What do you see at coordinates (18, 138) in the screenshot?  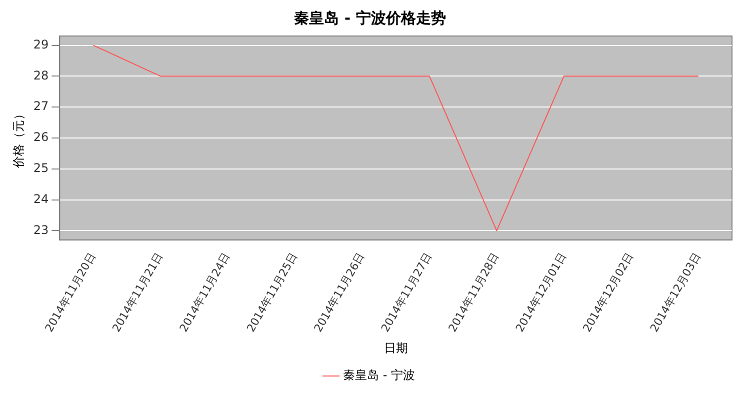 I see `y-axis-title: 价格（元）` at bounding box center [18, 138].